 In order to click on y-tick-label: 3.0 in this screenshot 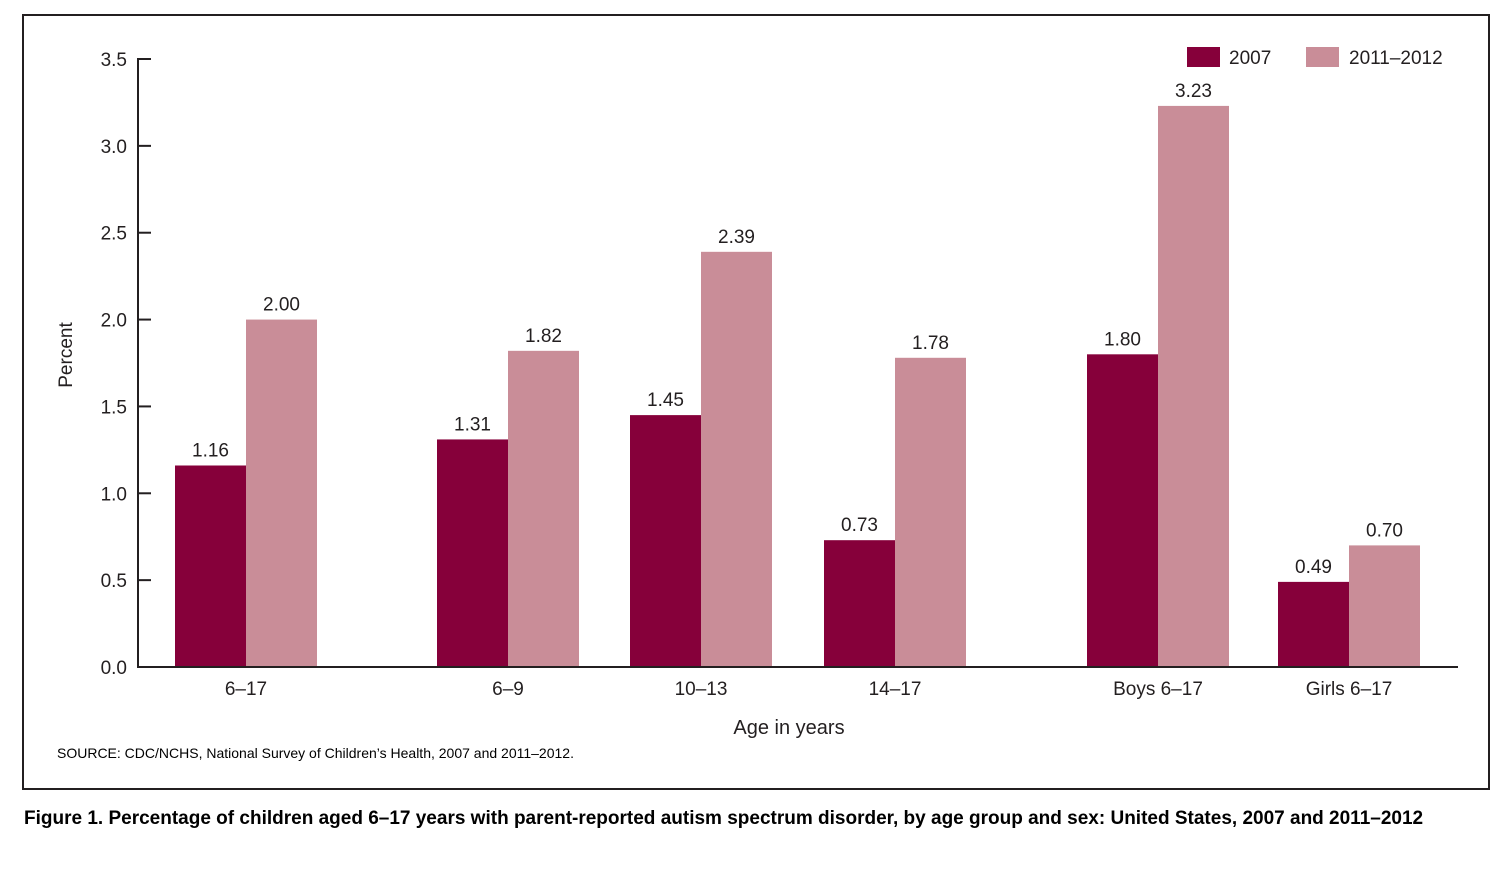, I will do `click(114, 147)`.